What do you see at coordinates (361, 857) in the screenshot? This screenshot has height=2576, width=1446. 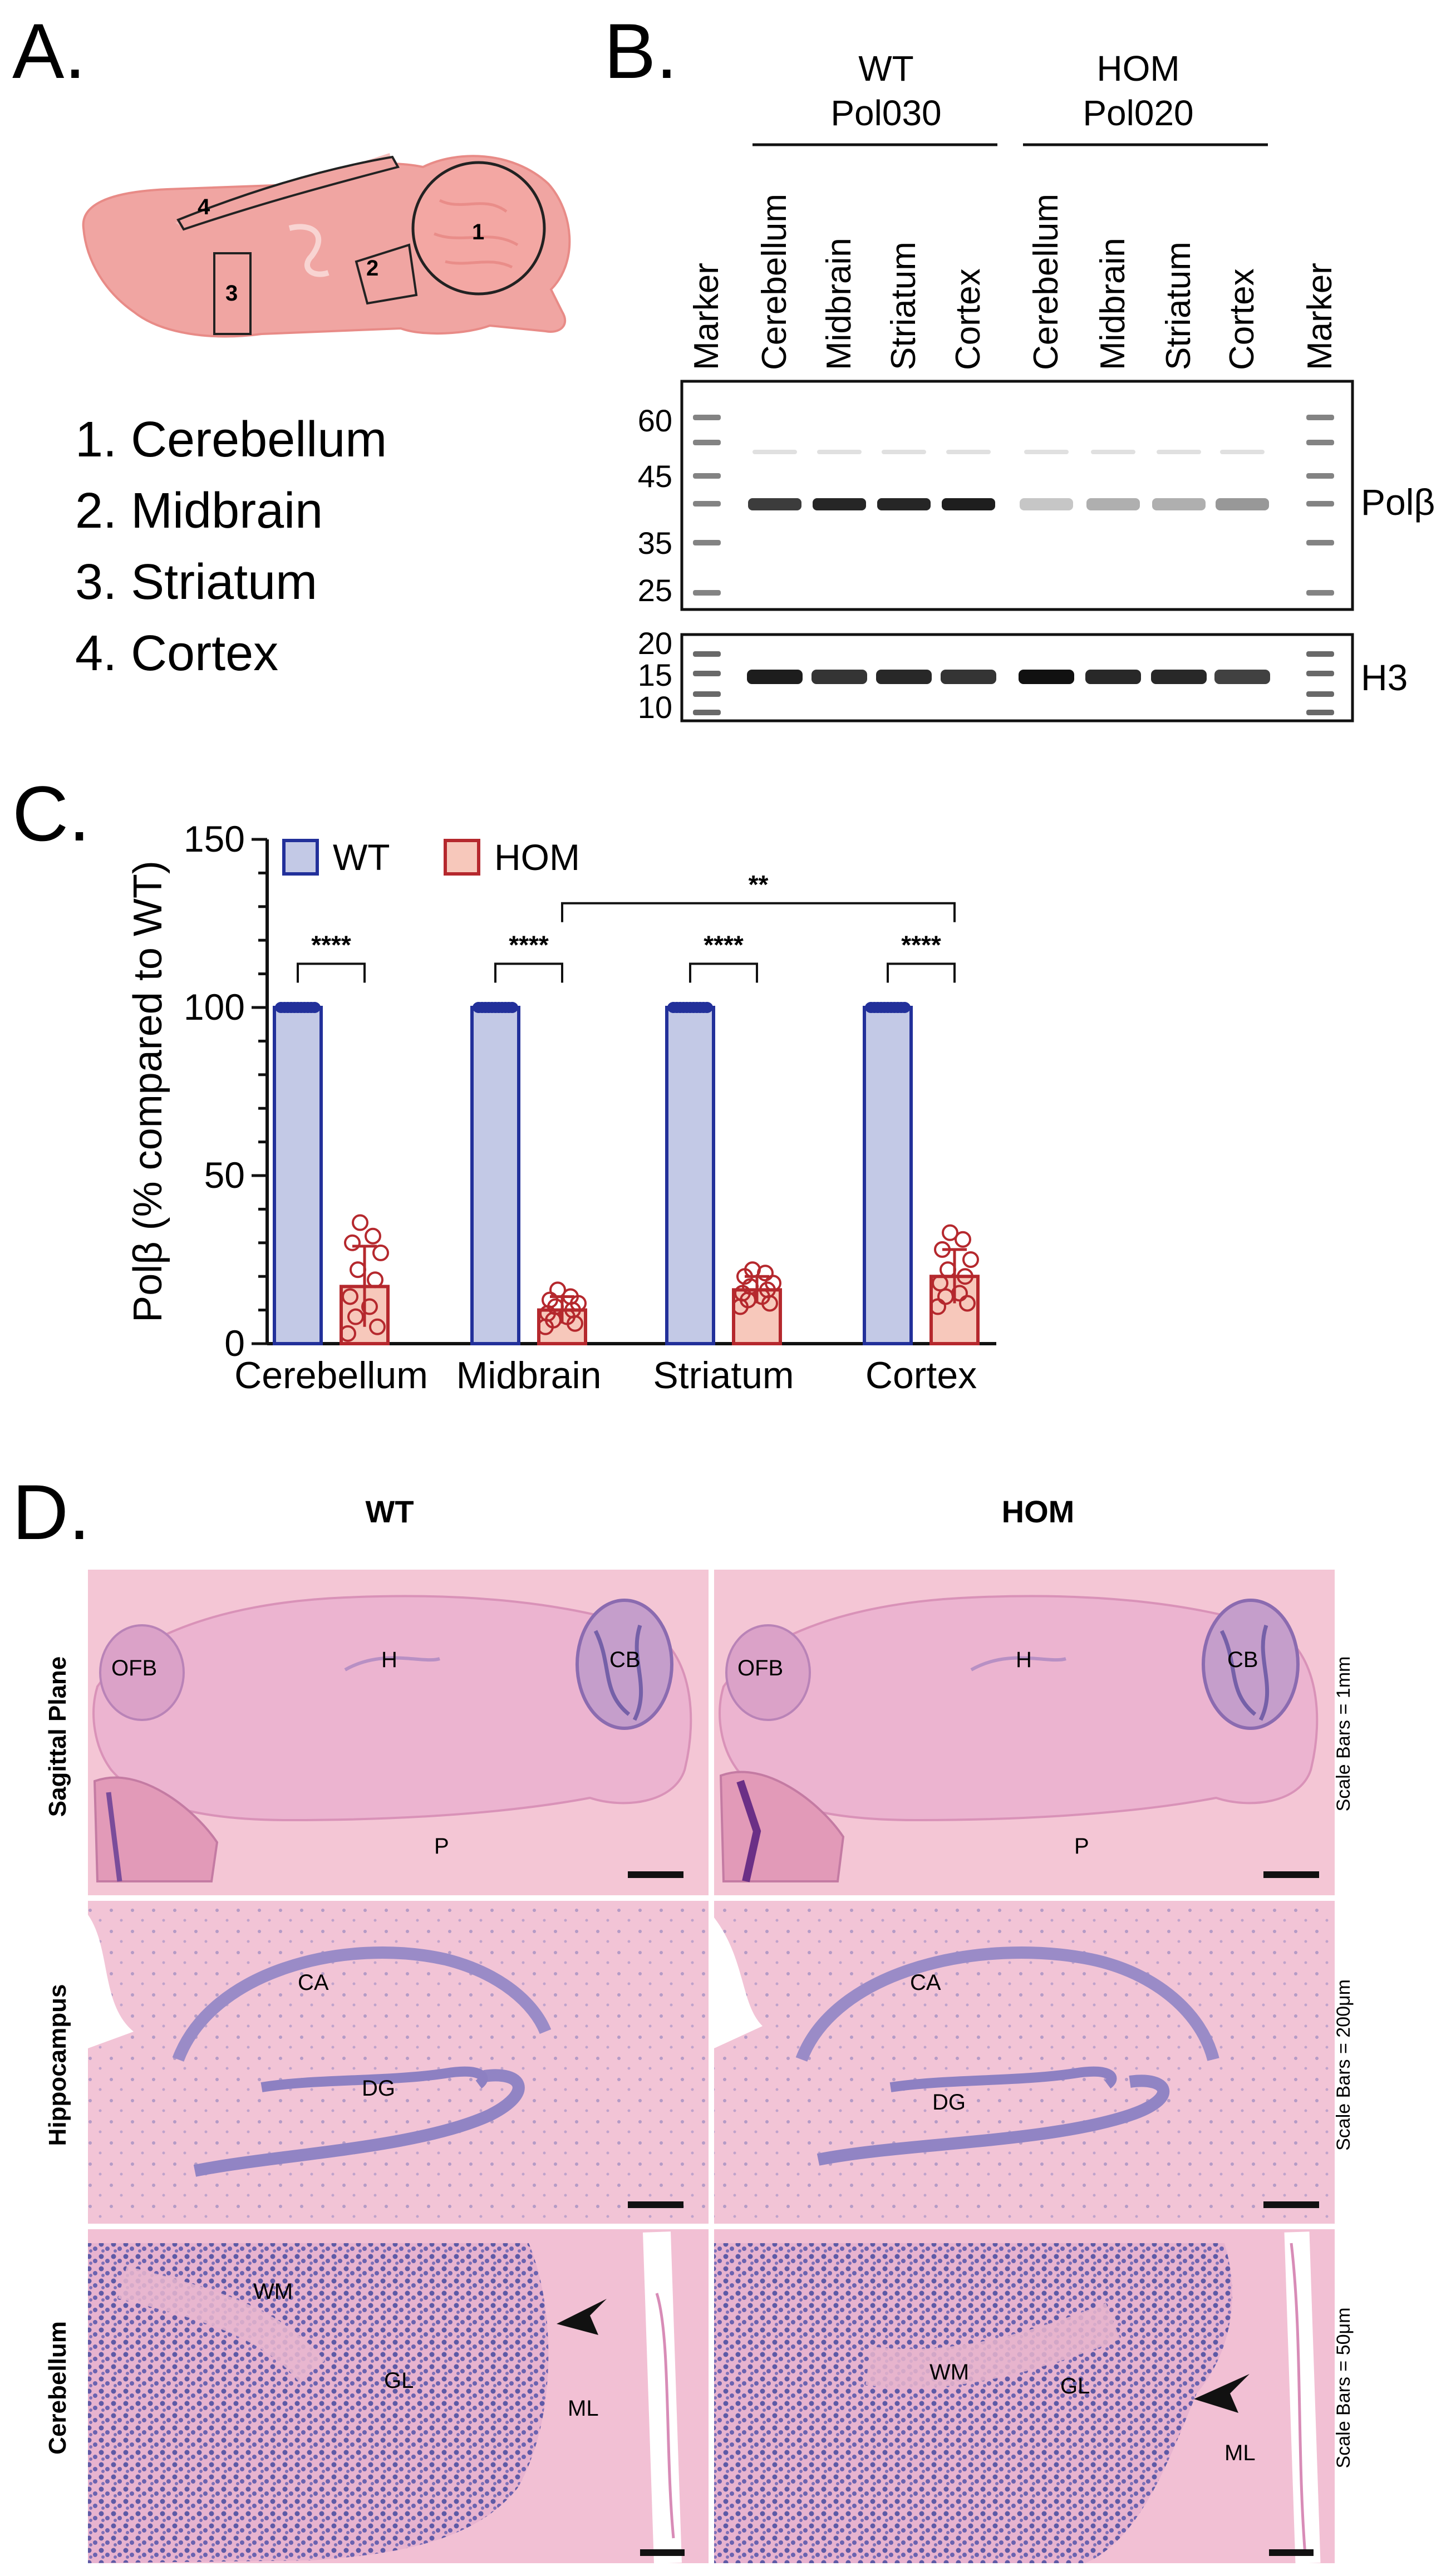 I see `legend-label-wt: WT` at bounding box center [361, 857].